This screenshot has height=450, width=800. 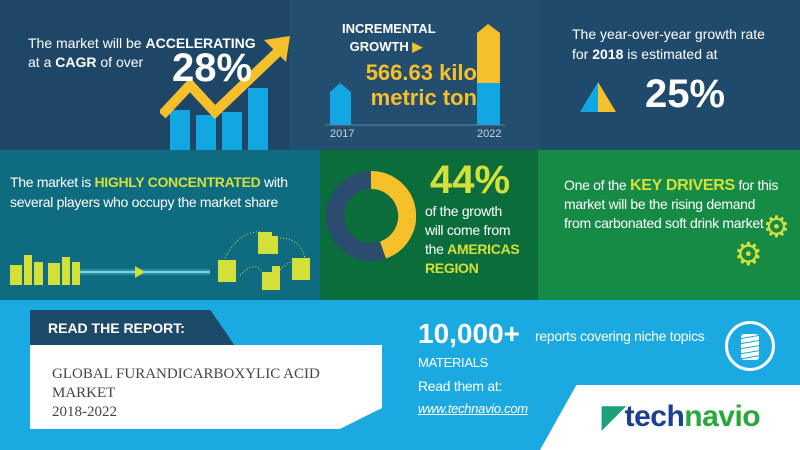 I want to click on report-title1: GLOBAL FURANDICARBOXYLIC ACID MARKET, so click(x=186, y=383).